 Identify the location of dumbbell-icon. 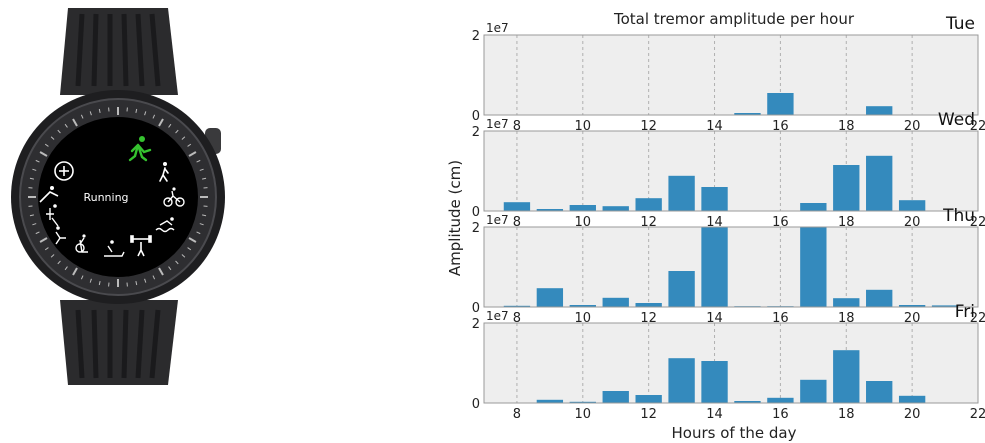
(52, 215).